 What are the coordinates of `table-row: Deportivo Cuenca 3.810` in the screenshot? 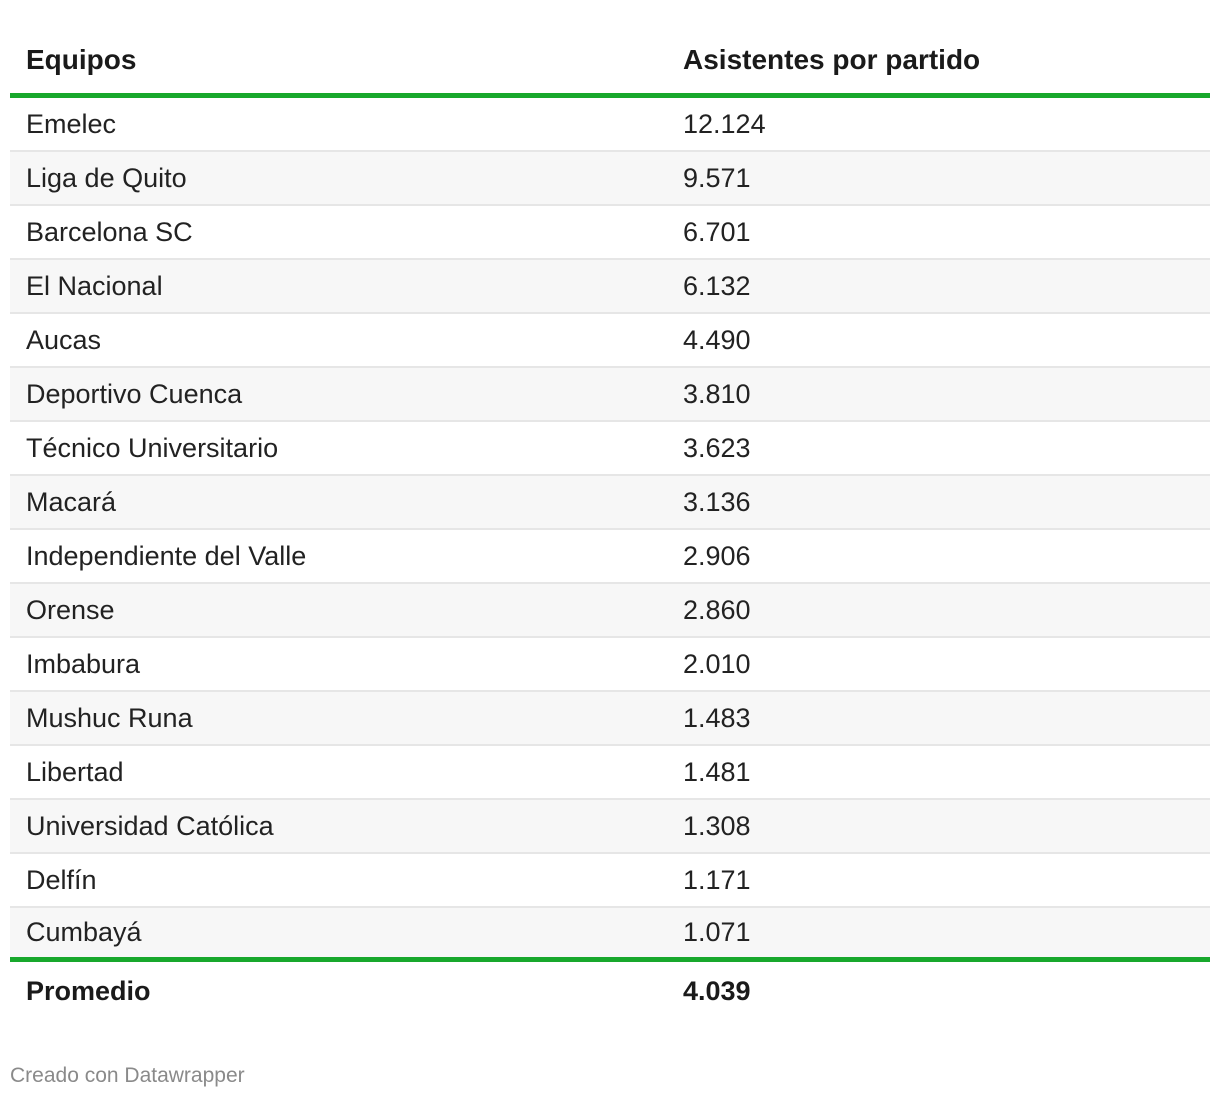 It's located at (610, 395).